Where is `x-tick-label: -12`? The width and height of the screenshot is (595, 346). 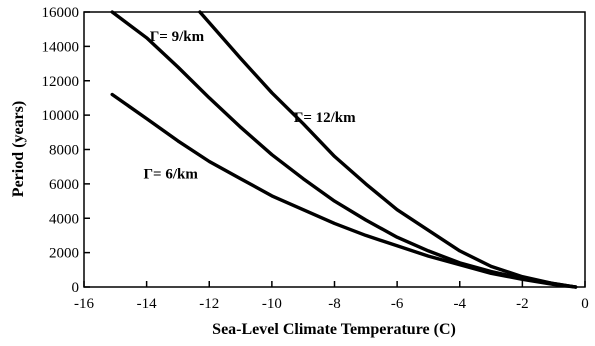
x-tick-label: -12 is located at coordinates (209, 304).